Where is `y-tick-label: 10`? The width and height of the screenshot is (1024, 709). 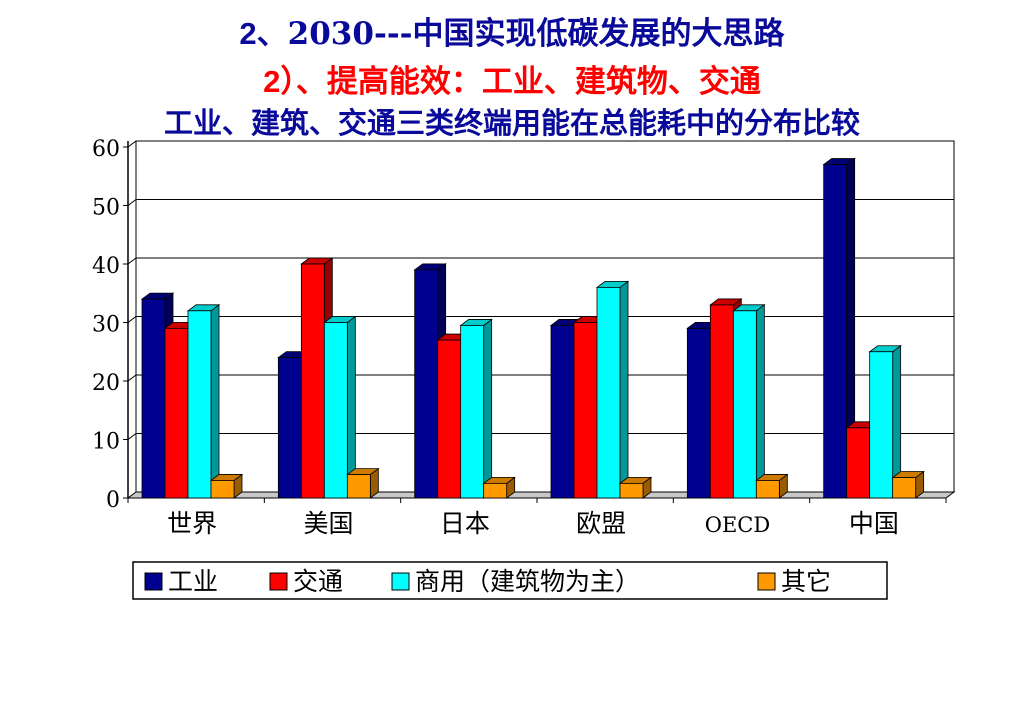
y-tick-label: 10 is located at coordinates (106, 442).